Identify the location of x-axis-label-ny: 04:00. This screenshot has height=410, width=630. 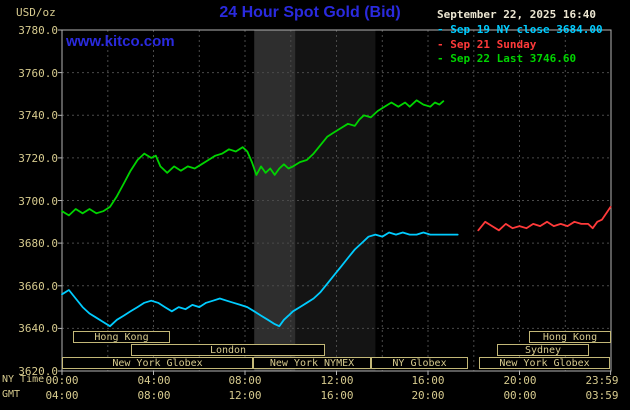
(154, 380).